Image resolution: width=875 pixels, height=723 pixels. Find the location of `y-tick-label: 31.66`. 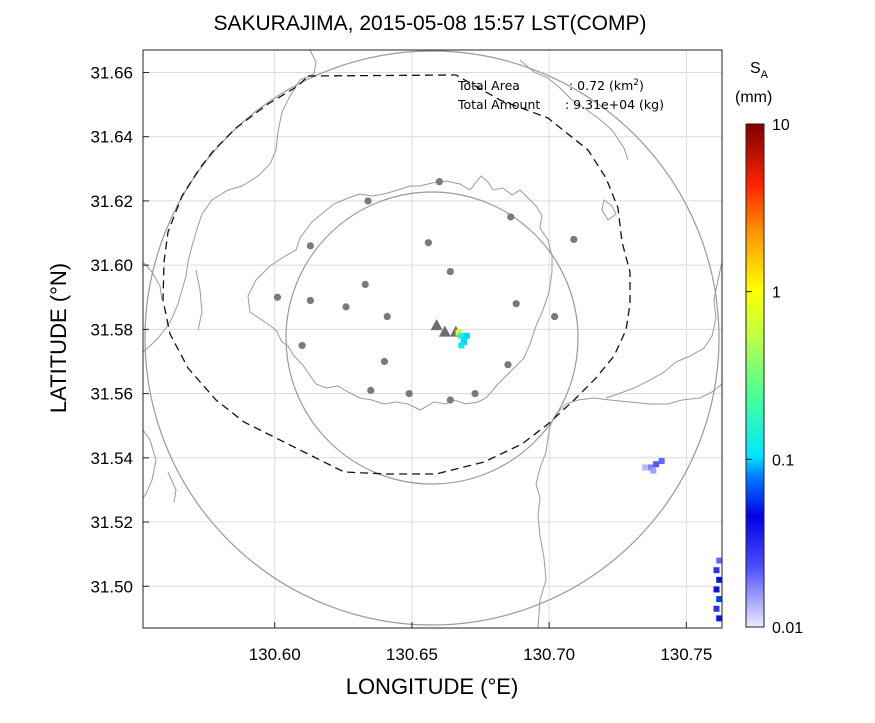

y-tick-label: 31.66 is located at coordinates (111, 72).